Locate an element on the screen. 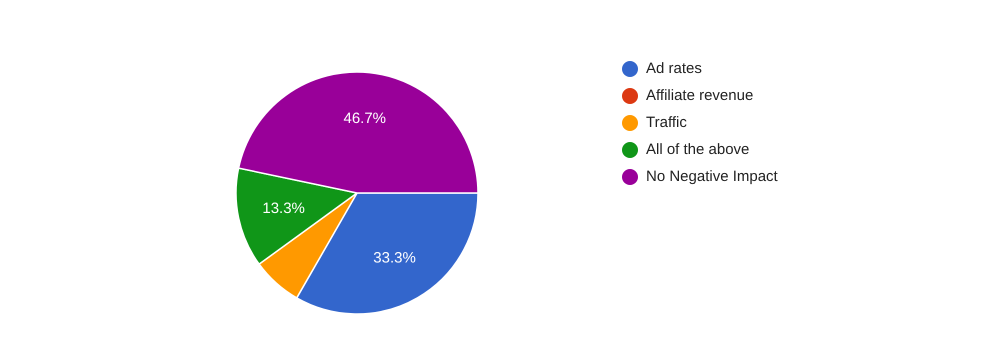  legend-label: Ad rates is located at coordinates (674, 68).